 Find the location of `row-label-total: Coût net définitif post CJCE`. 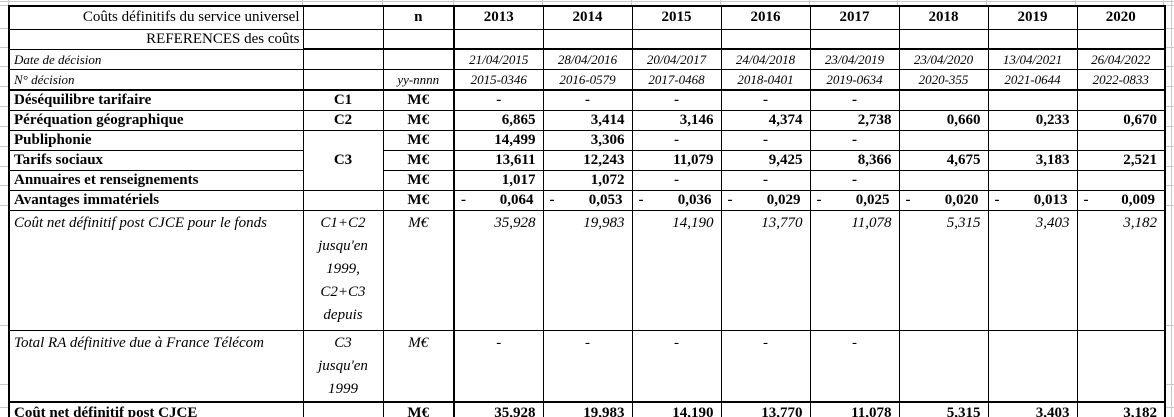

row-label-total: Coût net définitif post CJCE is located at coordinates (156, 409).